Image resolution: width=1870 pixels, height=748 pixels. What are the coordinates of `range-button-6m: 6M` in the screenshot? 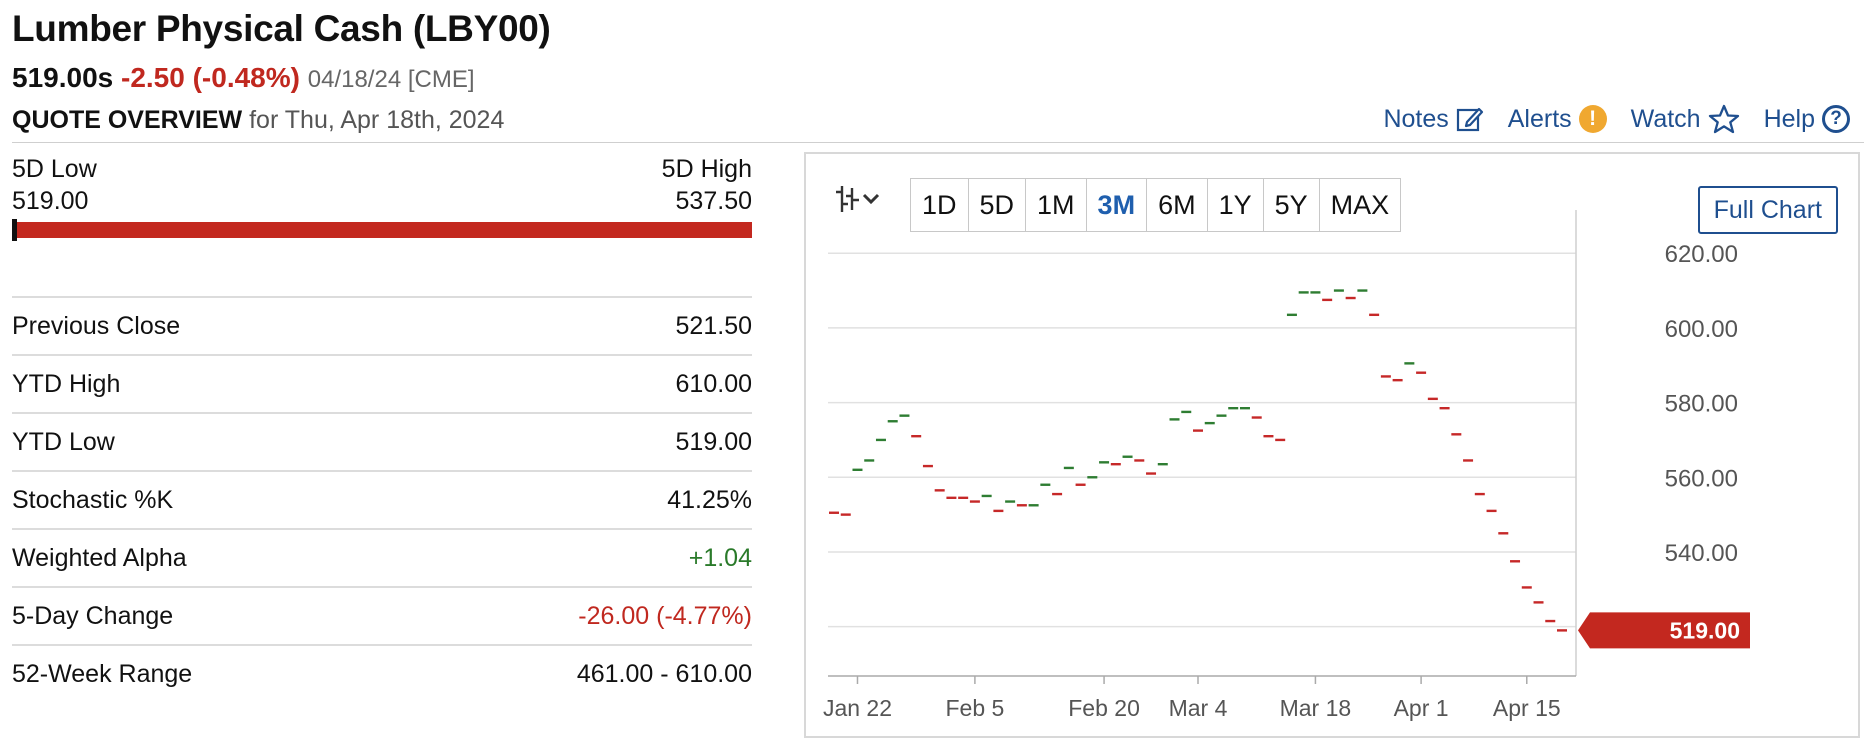 It's located at (1177, 205).